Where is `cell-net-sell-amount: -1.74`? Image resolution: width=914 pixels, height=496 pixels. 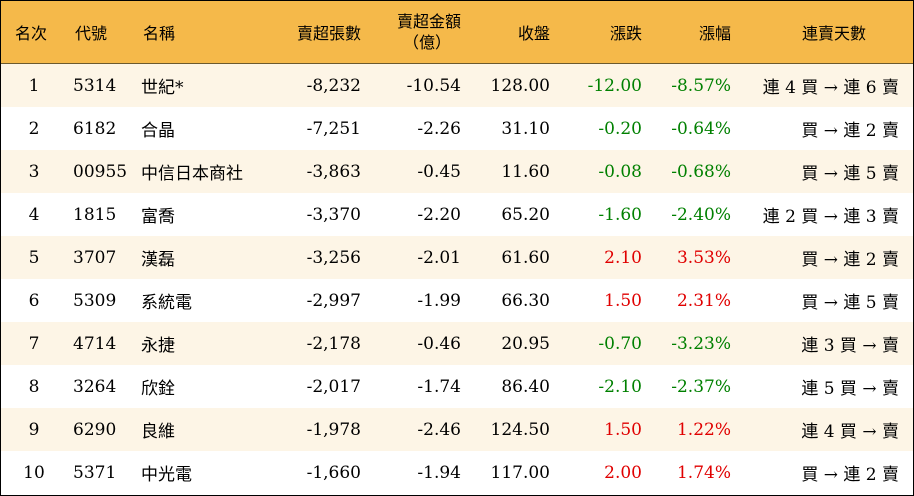
cell-net-sell-amount: -1.74 is located at coordinates (439, 386).